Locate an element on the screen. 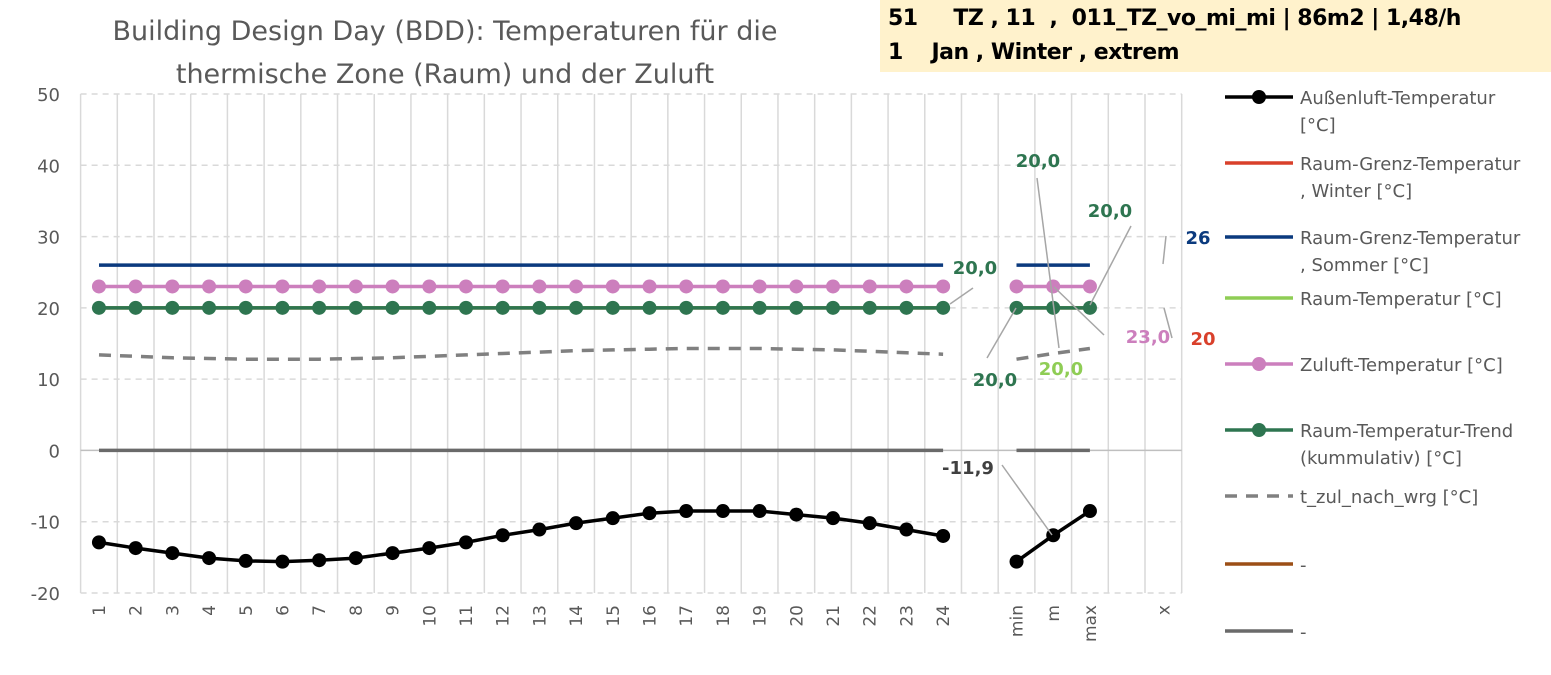 The height and width of the screenshot is (675, 1551). x-tick-label: 15 is located at coordinates (614, 616).